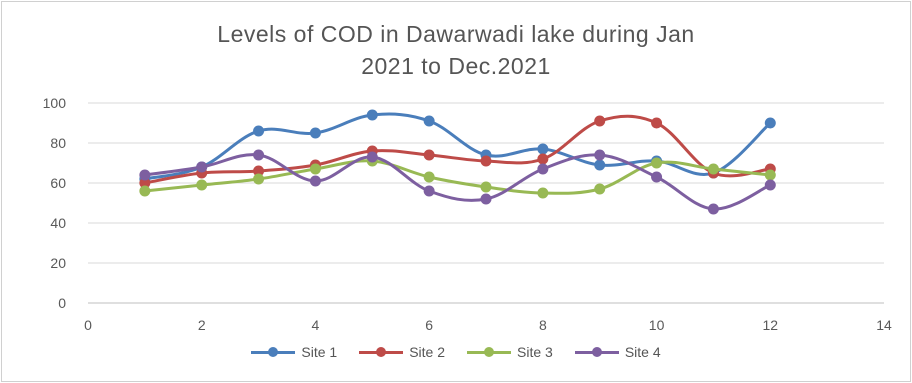 The height and width of the screenshot is (383, 912). What do you see at coordinates (657, 325) in the screenshot?
I see `x-tick-label: 10` at bounding box center [657, 325].